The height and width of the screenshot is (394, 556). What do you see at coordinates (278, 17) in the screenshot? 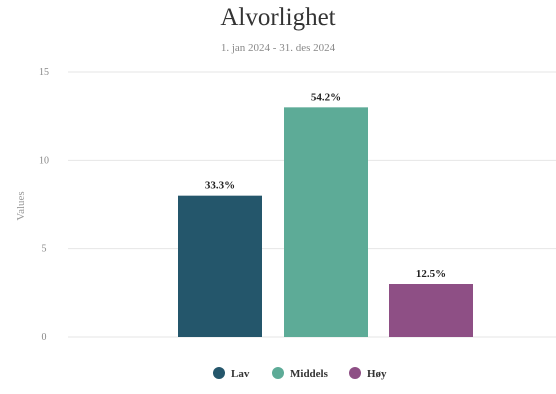
I see `chart-title: Alvorlighet` at bounding box center [278, 17].